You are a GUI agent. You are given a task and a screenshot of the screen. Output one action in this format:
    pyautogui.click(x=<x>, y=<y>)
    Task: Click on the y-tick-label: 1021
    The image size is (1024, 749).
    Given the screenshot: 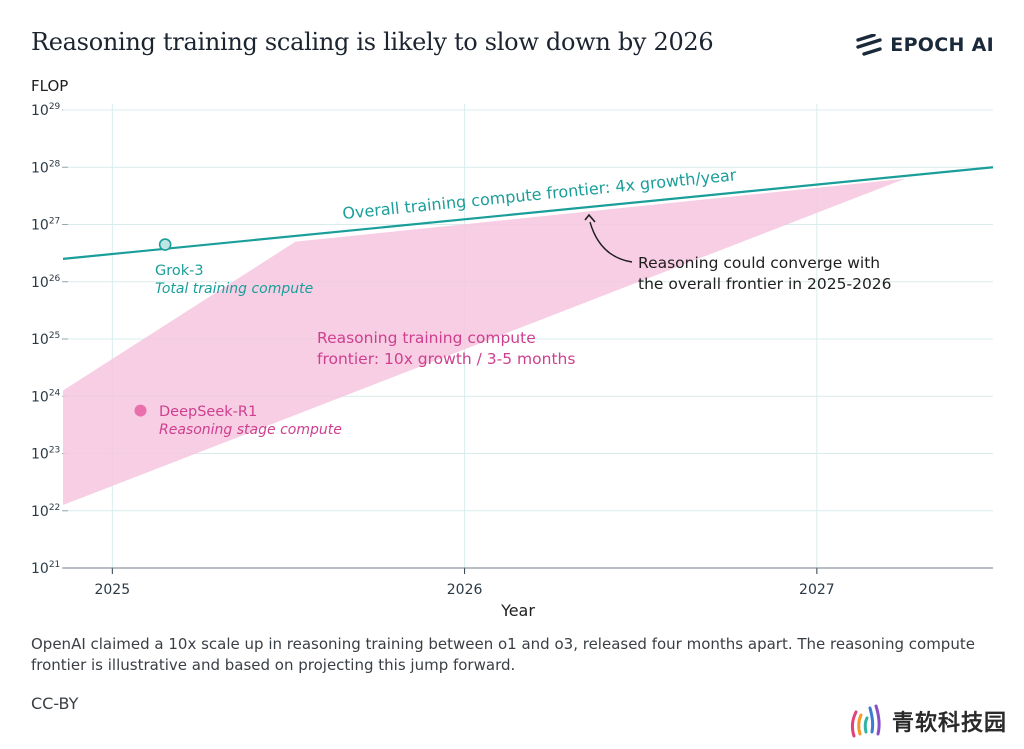 What is the action you would take?
    pyautogui.click(x=45, y=568)
    